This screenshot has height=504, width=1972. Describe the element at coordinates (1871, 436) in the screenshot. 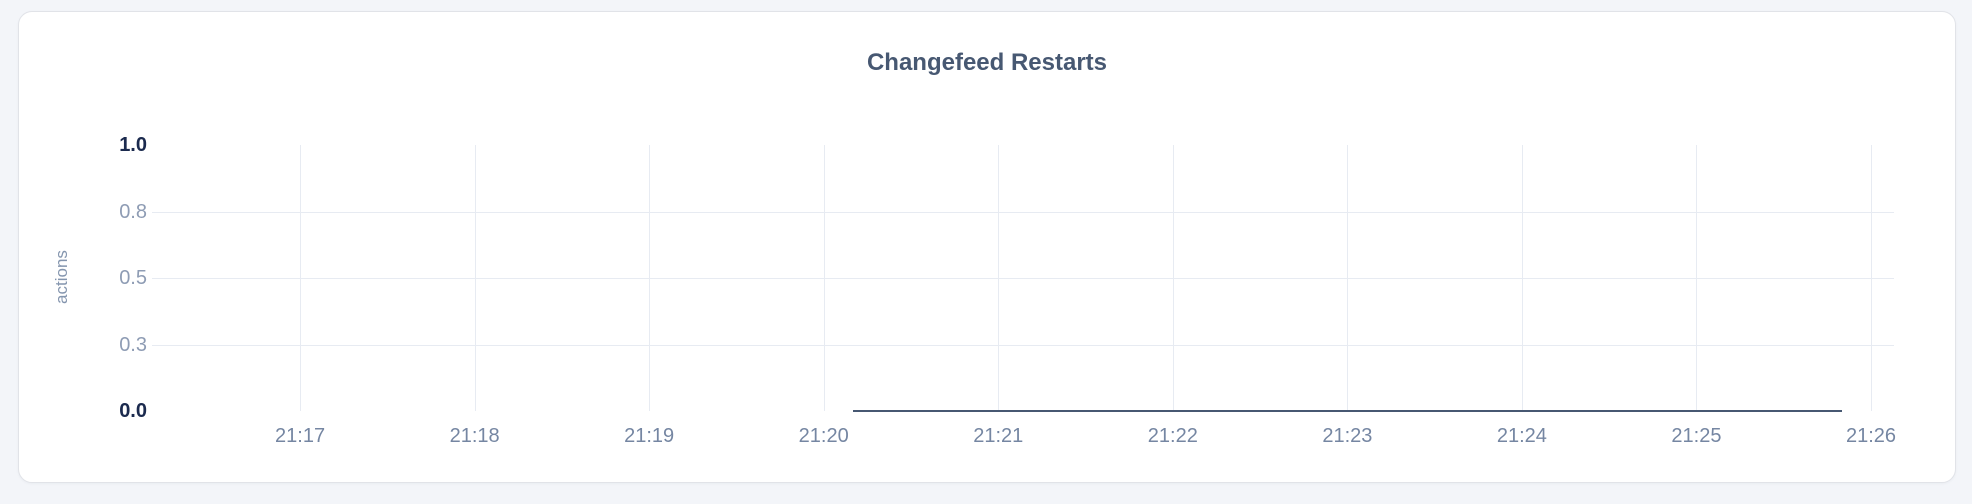

I see `x-tick-label: 21:26` at that location.